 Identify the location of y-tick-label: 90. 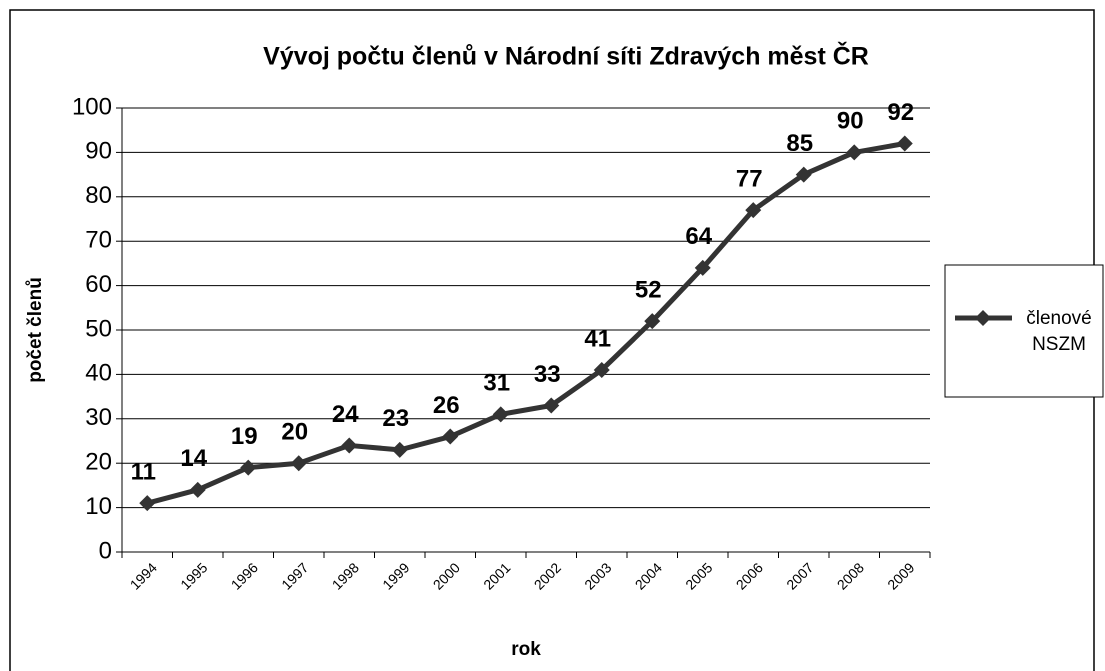
(98, 151).